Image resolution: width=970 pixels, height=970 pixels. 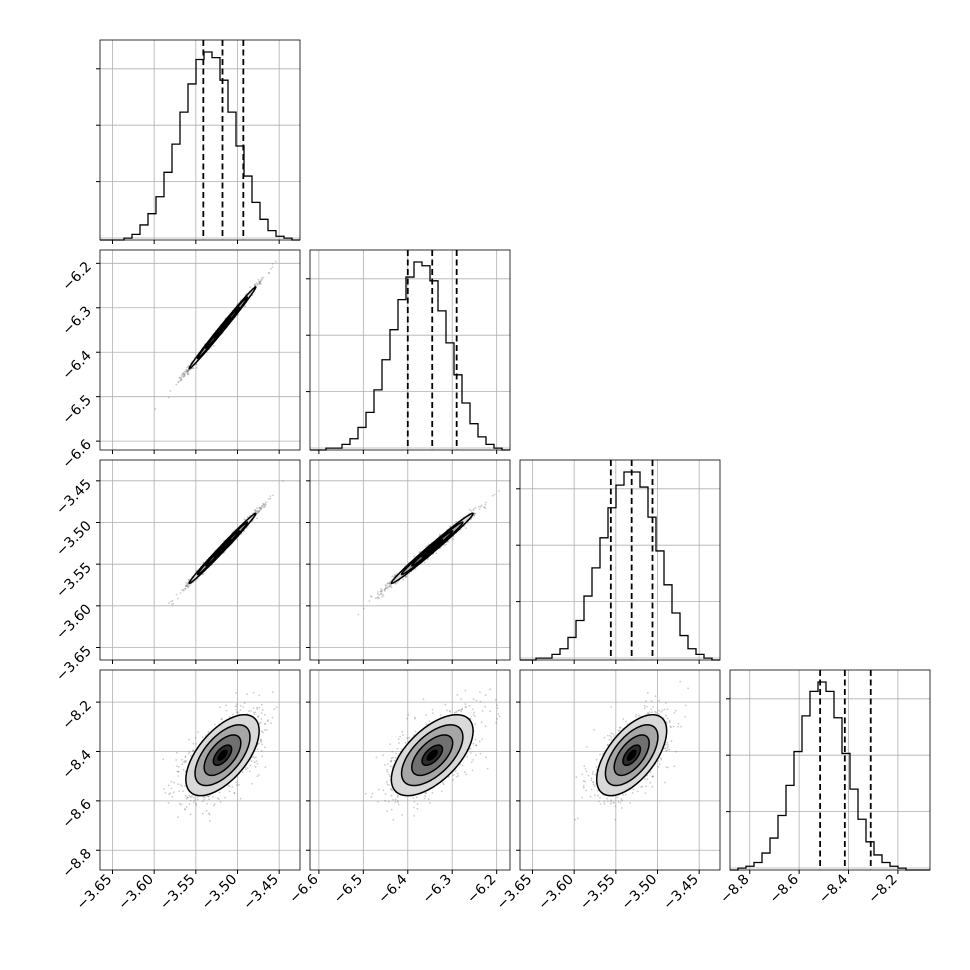 What do you see at coordinates (74, 664) in the screenshot?
I see `y-tick-label: −3.65` at bounding box center [74, 664].